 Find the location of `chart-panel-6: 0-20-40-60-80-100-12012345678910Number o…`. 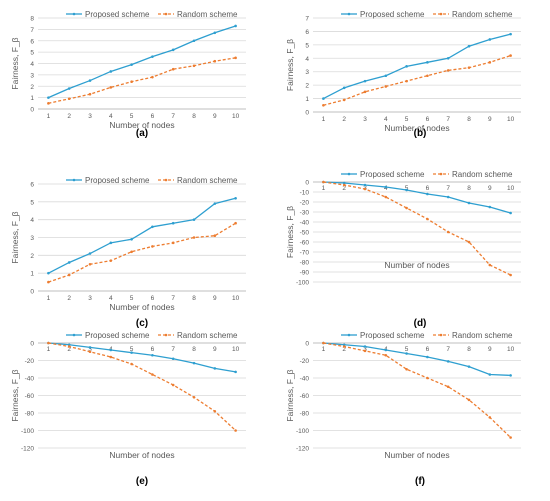

chart-panel-6: 0-20-40-60-80-100-12012345678910Number o… is located at coordinates (403, 409).